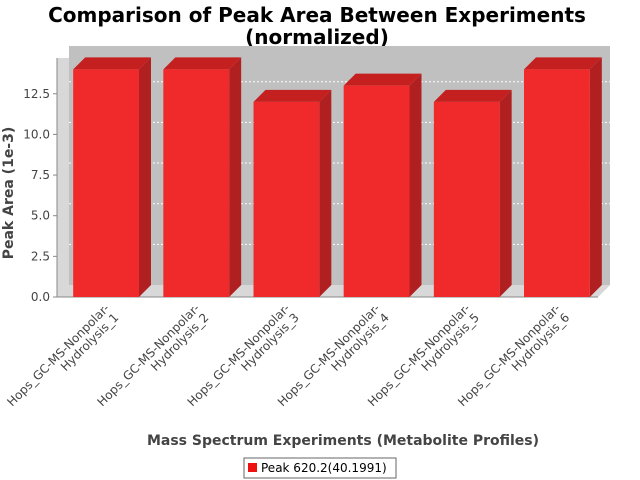 This screenshot has height=480, width=640. I want to click on legend-swatch, so click(252, 467).